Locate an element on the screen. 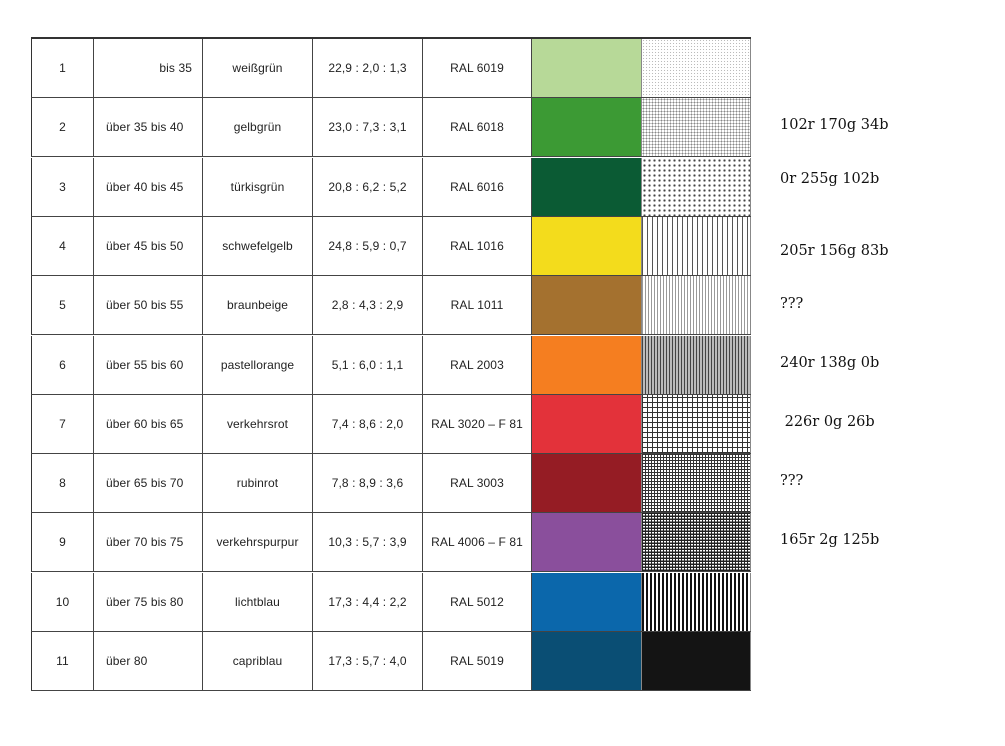  row-number: 8 is located at coordinates (62, 483).